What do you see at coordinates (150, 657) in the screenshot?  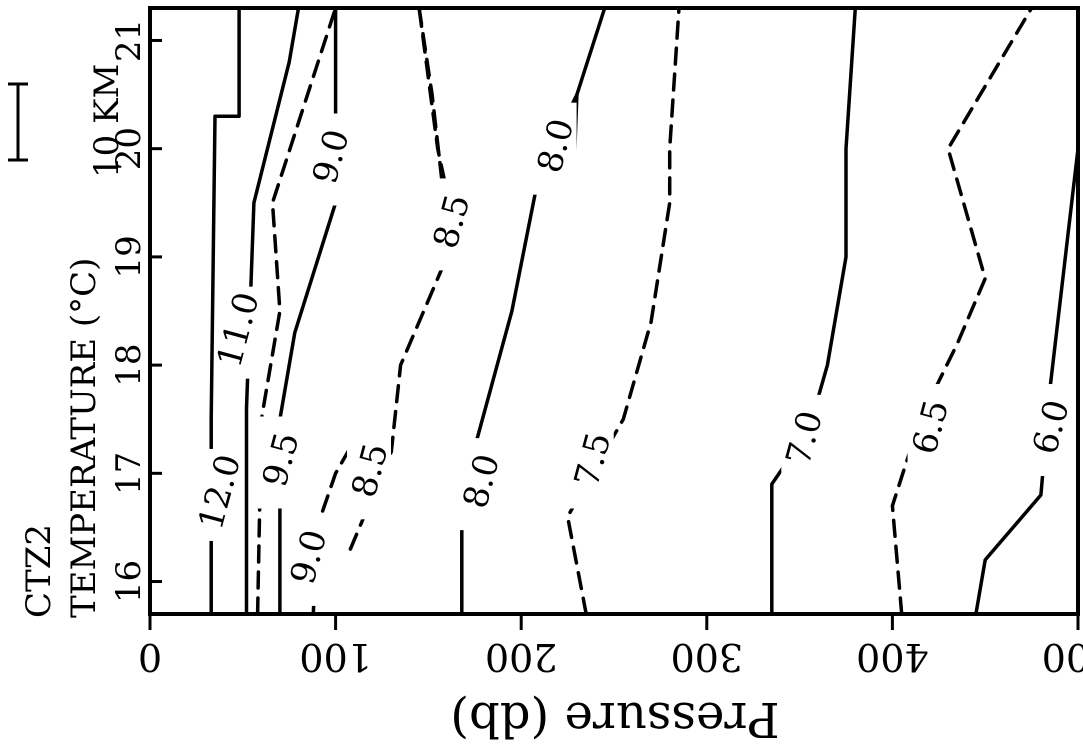 I see `x-tick-label-0: 0` at bounding box center [150, 657].